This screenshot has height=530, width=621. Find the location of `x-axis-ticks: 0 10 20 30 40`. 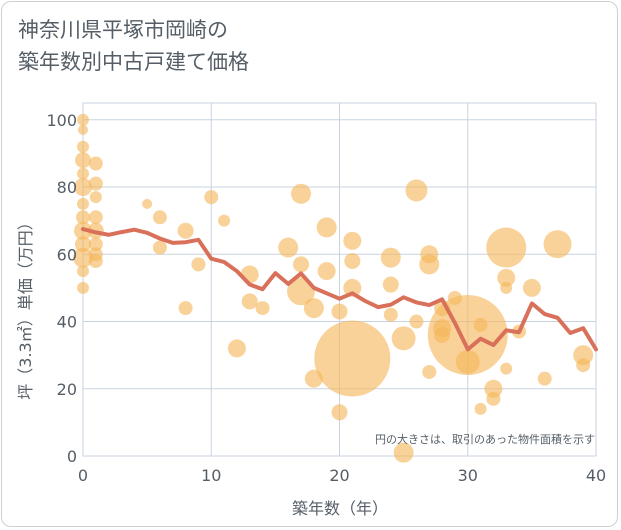

x-axis-ticks: 0 10 20 30 40 is located at coordinates (342, 475).